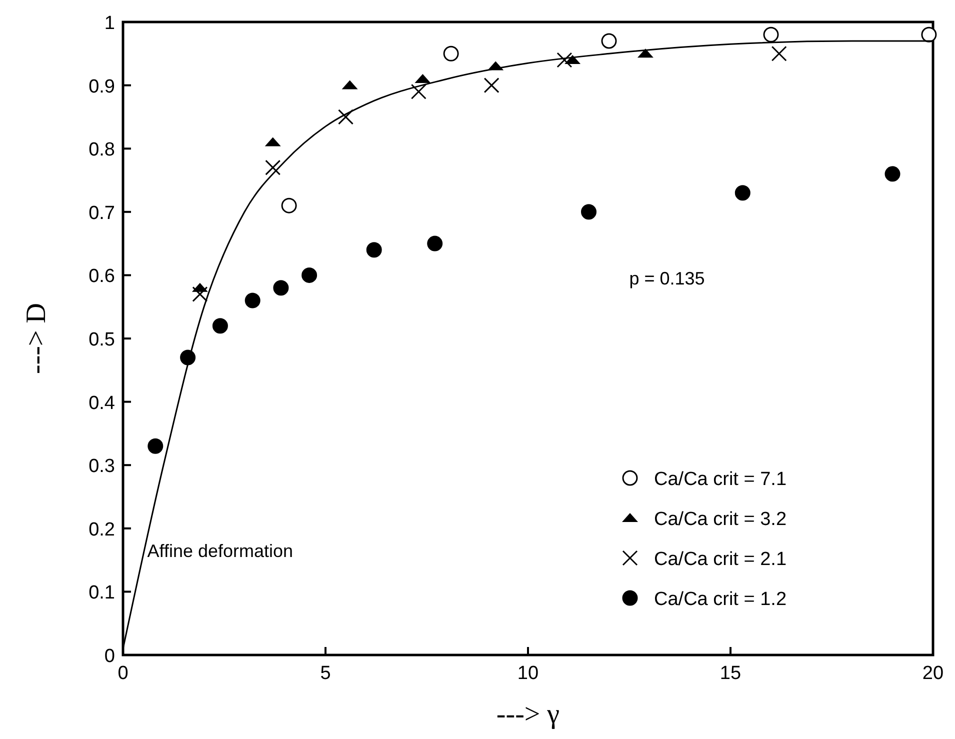 This screenshot has height=739, width=955. What do you see at coordinates (101, 213) in the screenshot?
I see `y-tick-label: 0.7` at bounding box center [101, 213].